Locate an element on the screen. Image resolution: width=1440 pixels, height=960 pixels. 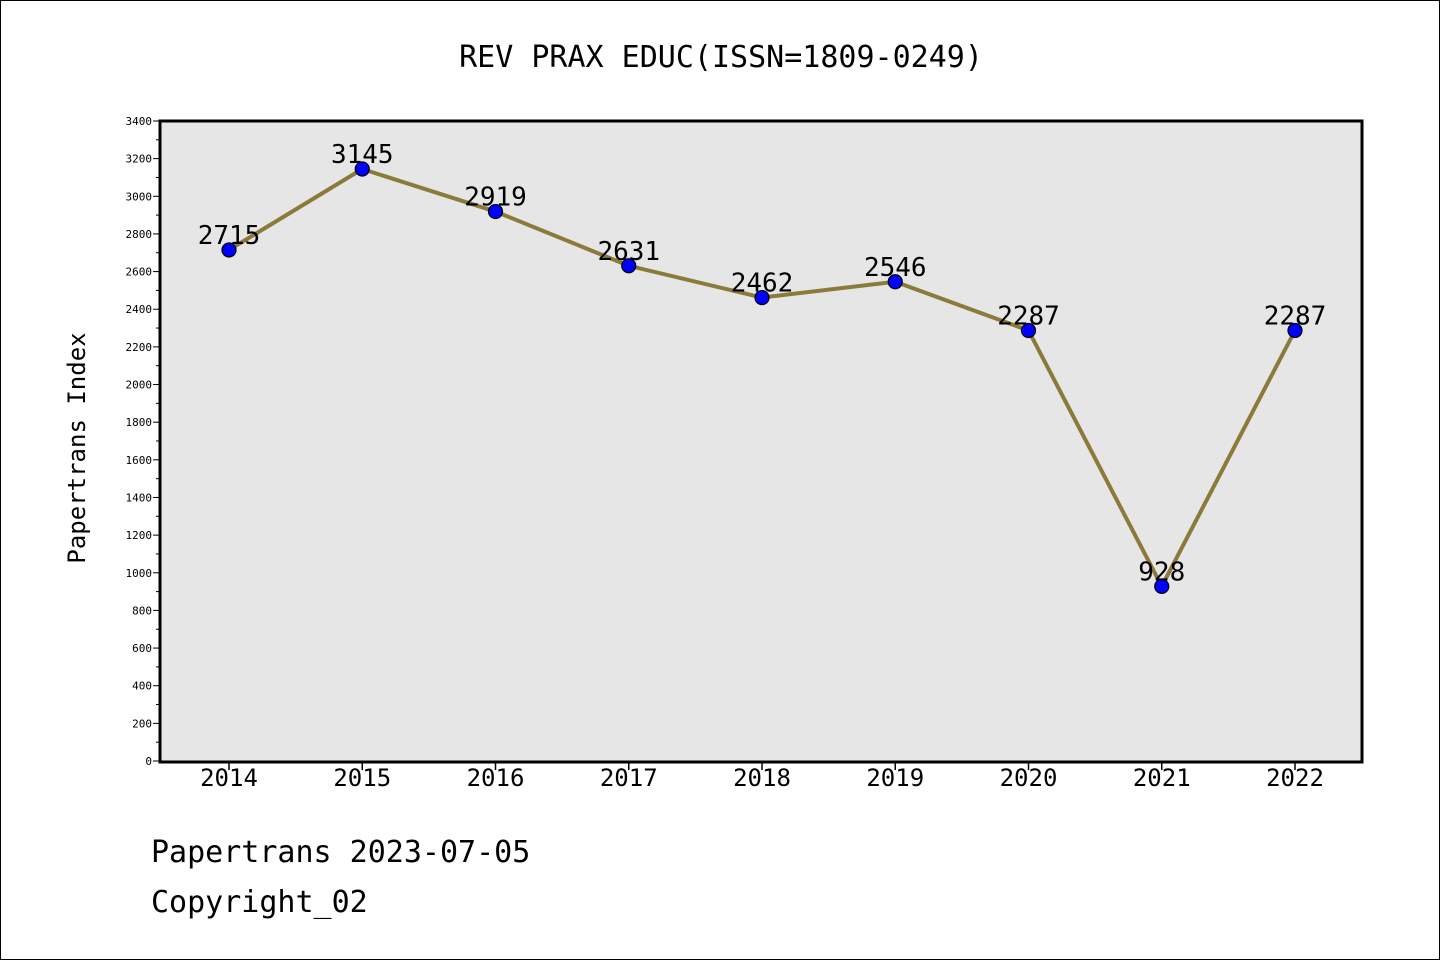
x-axis: 2014 2015 2016 2017 2018 2019 2020 2021 2022 is located at coordinates (762, 777).